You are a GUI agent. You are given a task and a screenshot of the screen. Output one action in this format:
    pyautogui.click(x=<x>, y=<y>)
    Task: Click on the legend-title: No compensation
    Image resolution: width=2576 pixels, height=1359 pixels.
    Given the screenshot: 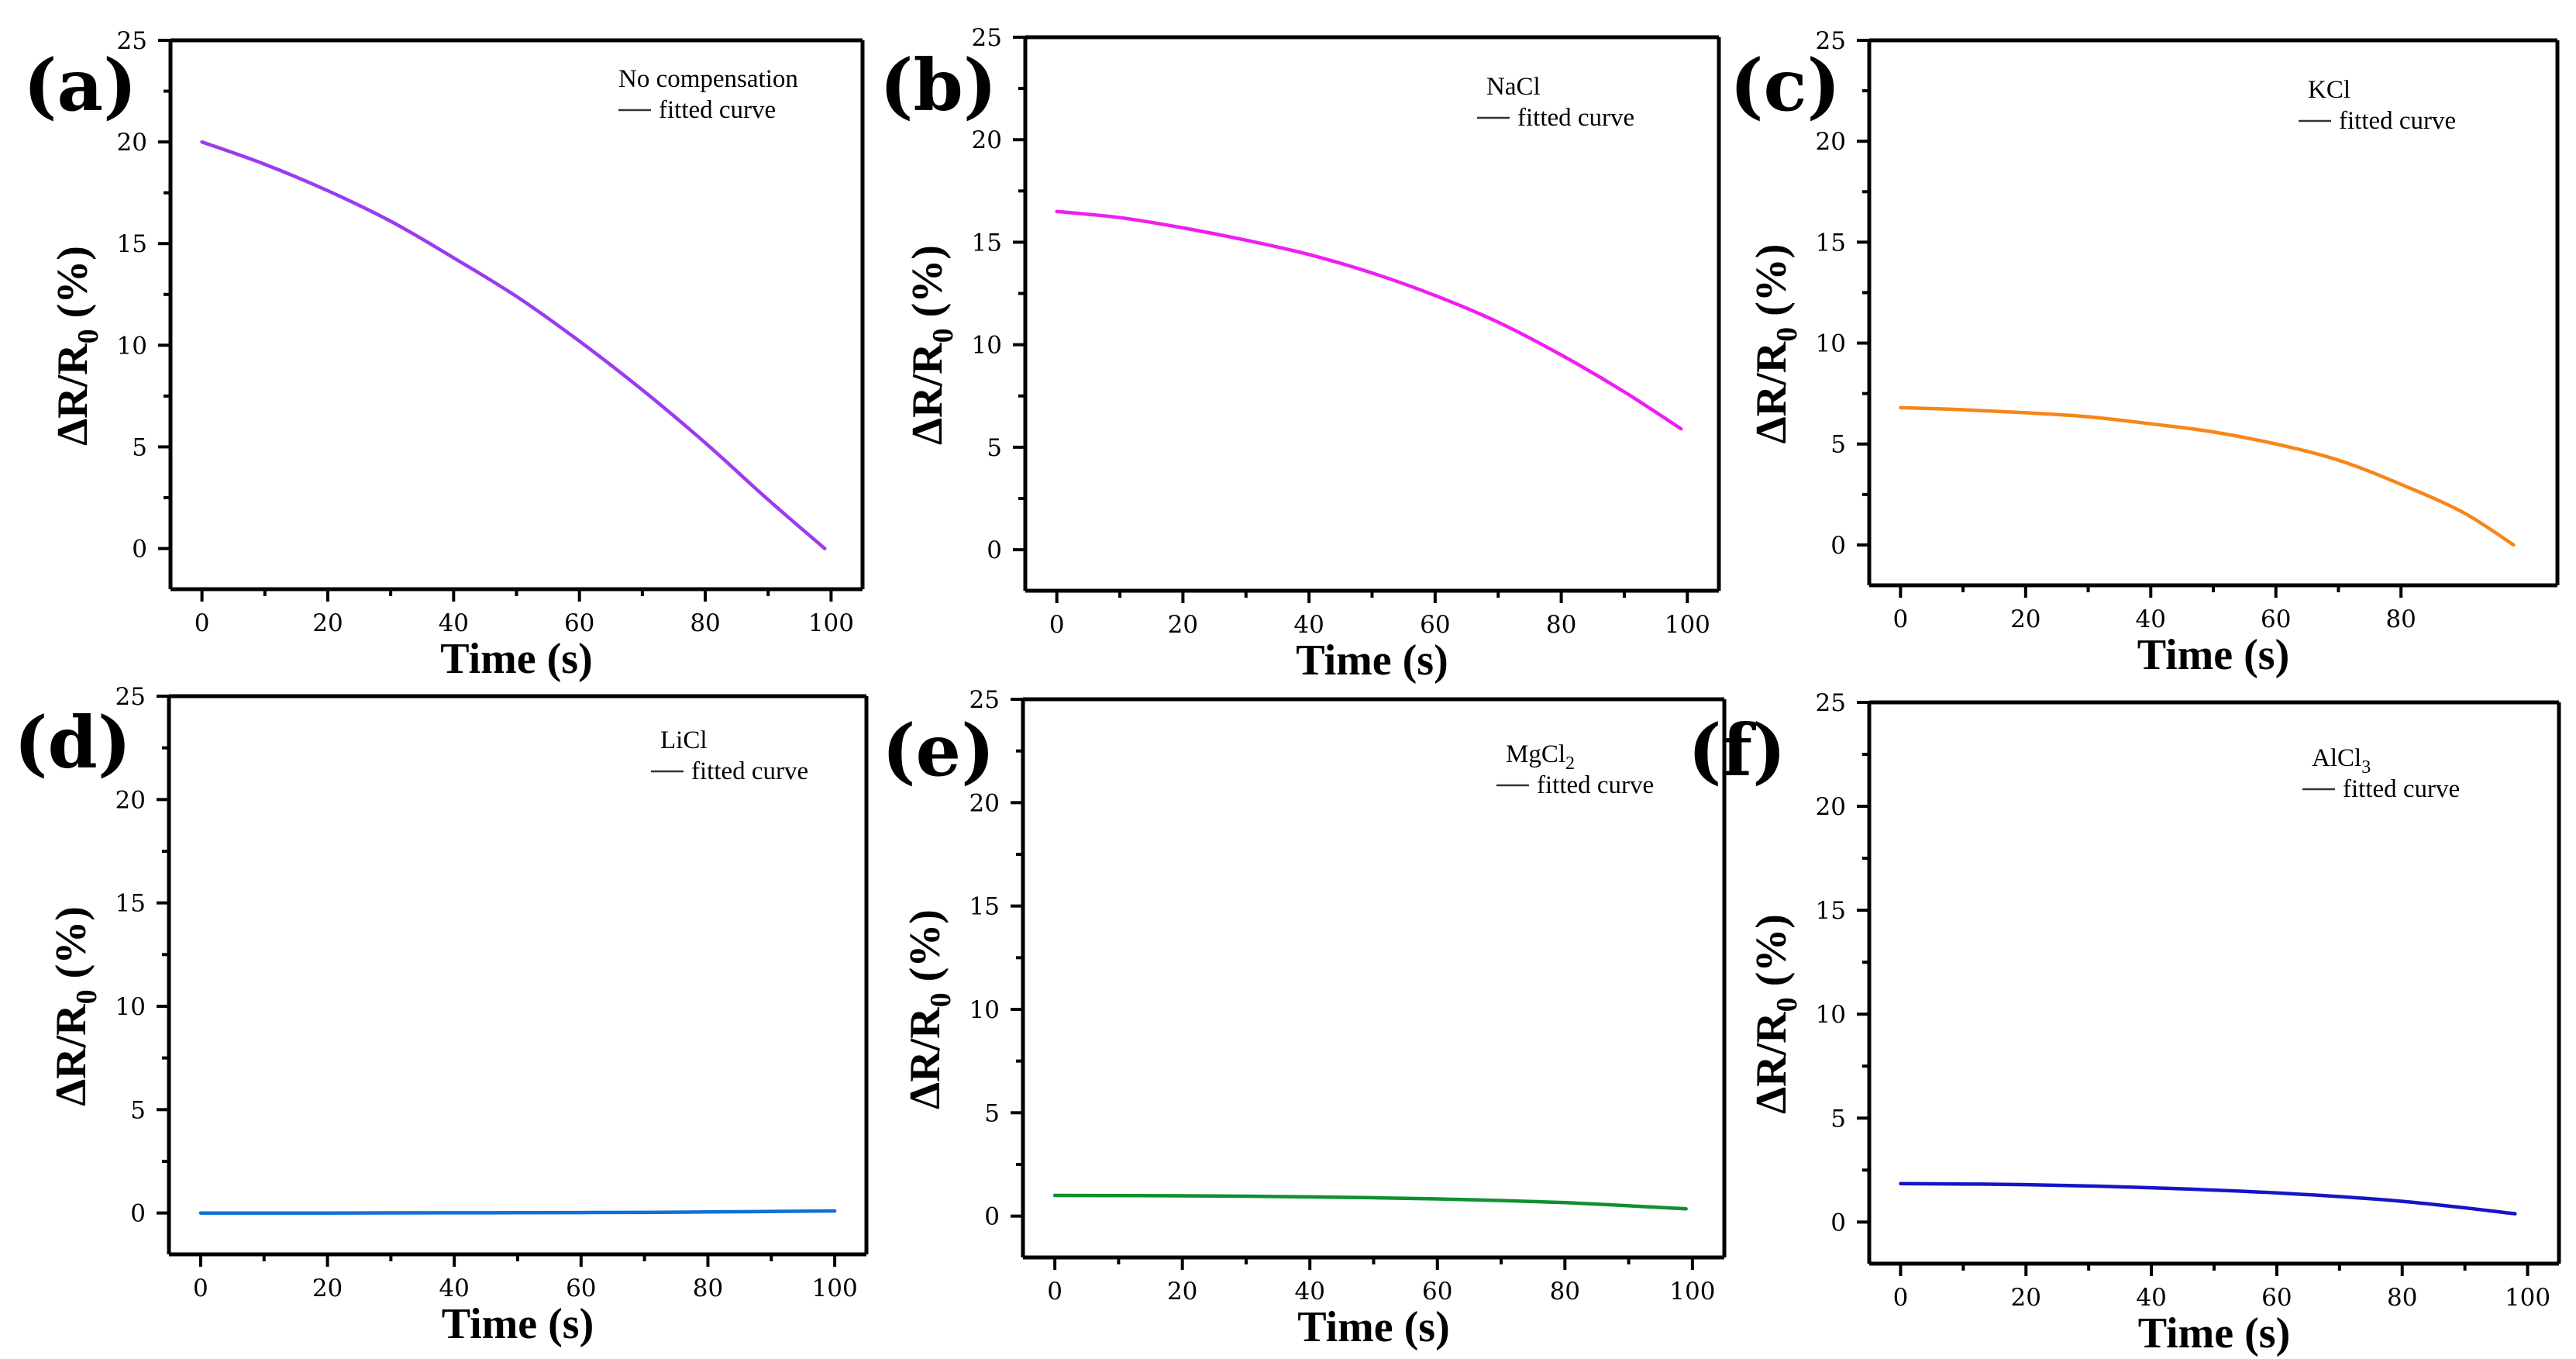 What is the action you would take?
    pyautogui.click(x=708, y=79)
    